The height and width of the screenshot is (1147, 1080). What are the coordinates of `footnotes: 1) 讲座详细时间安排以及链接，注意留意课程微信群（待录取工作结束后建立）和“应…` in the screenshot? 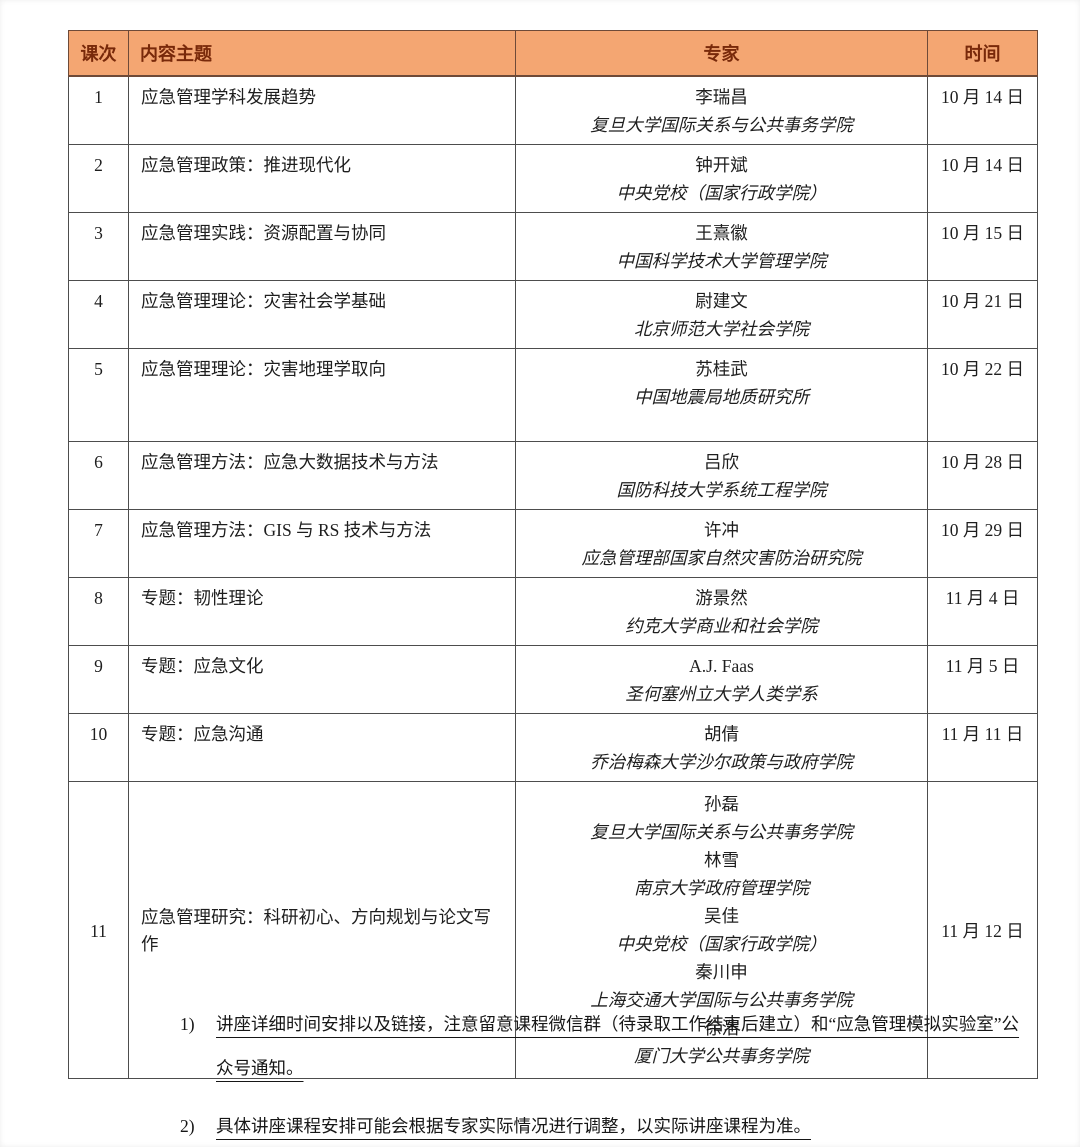 It's located at (609, 1074).